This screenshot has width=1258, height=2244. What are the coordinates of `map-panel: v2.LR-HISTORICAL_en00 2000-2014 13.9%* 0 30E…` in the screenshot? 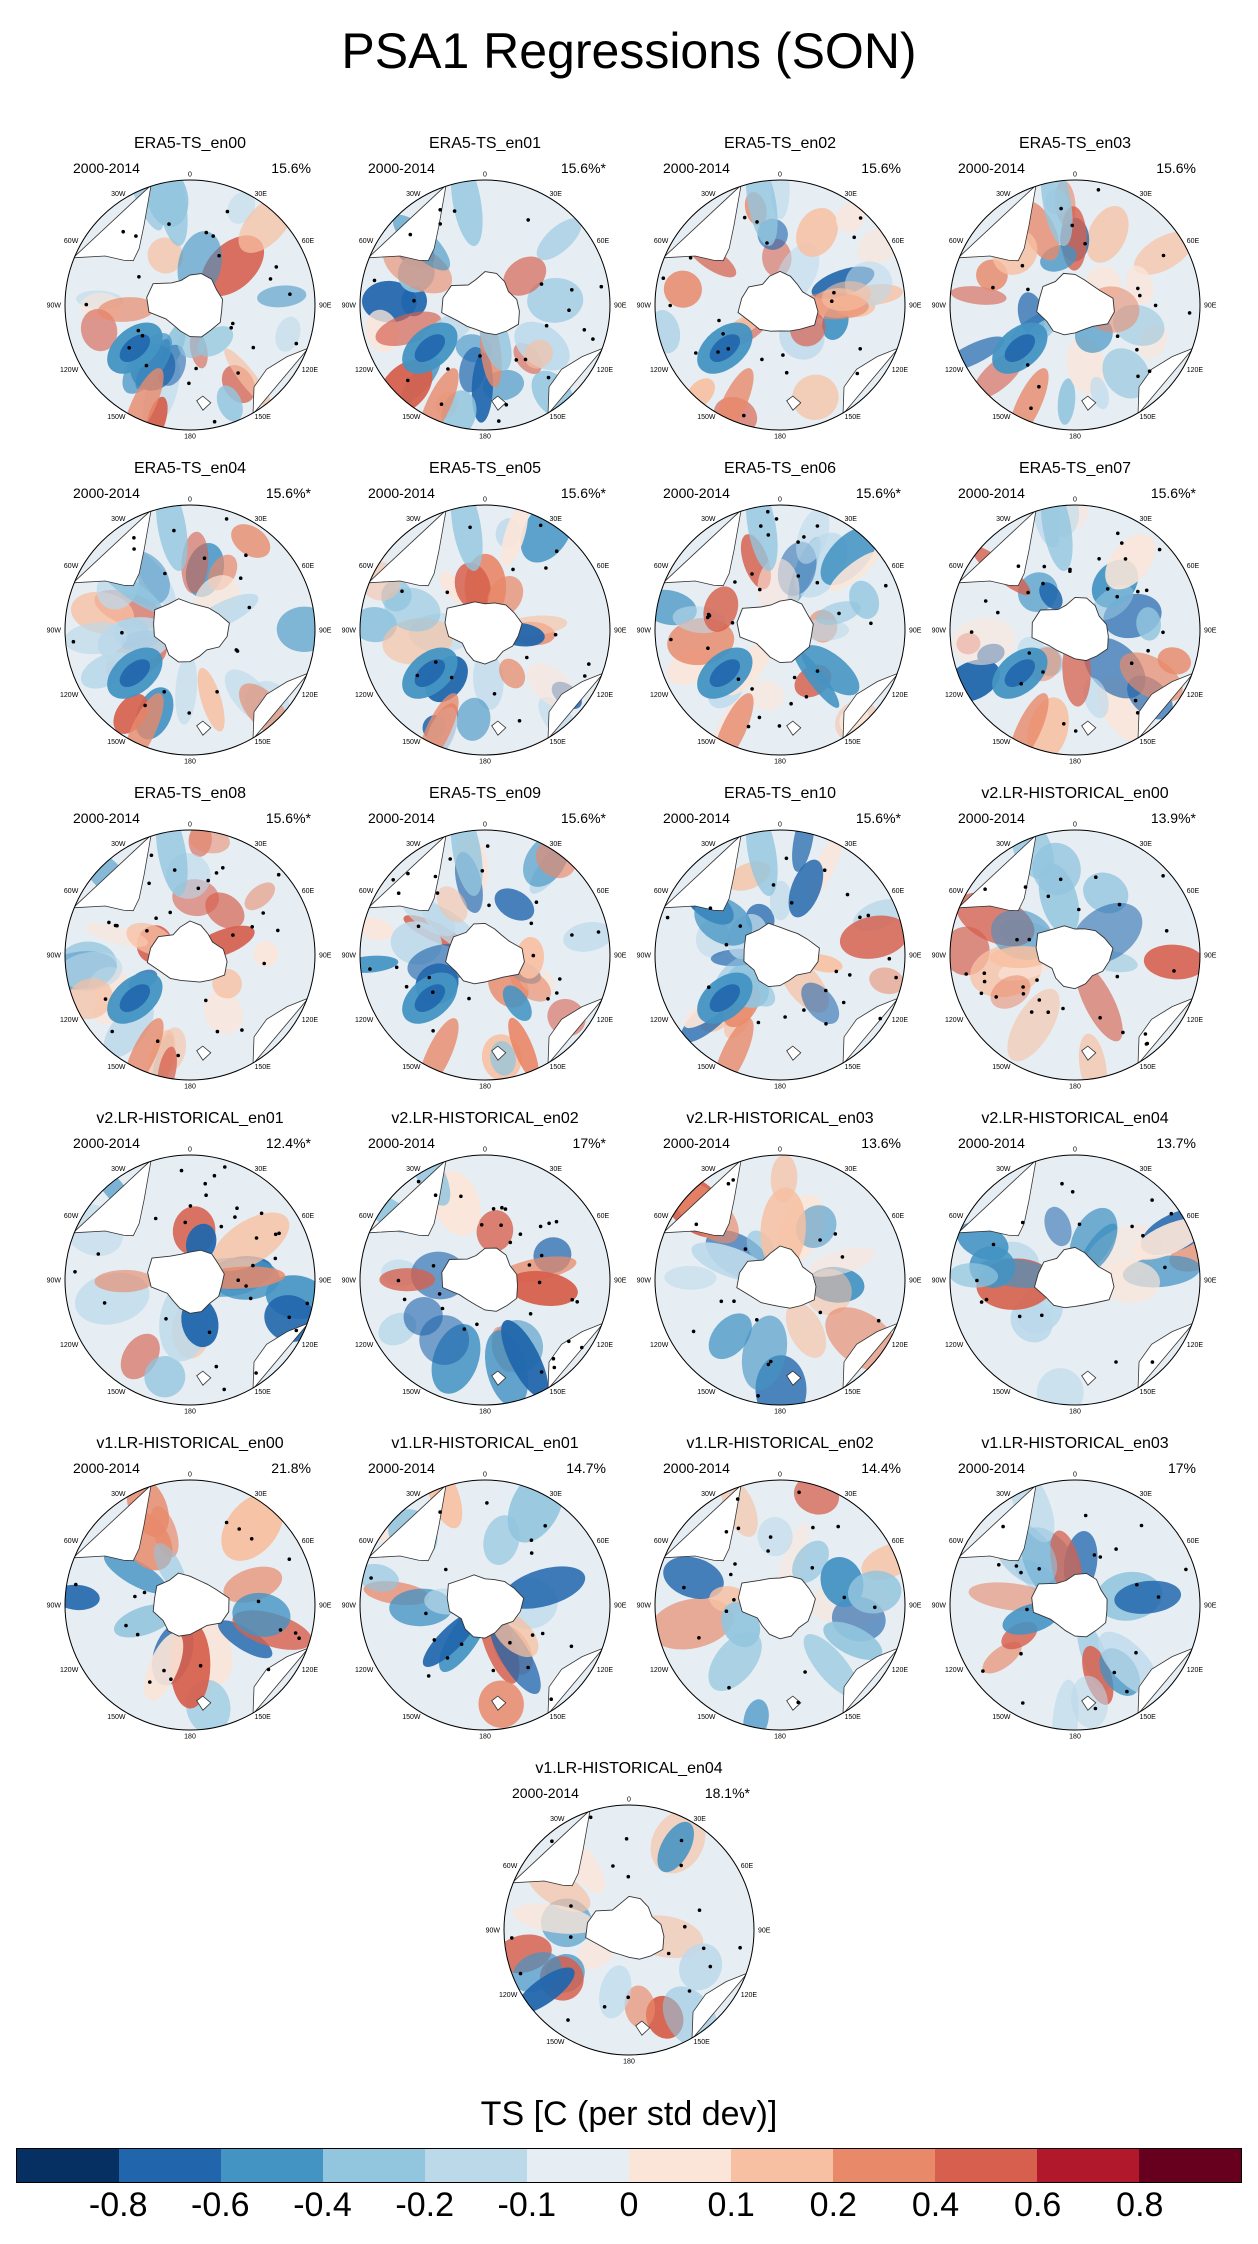 It's located at (1075, 940).